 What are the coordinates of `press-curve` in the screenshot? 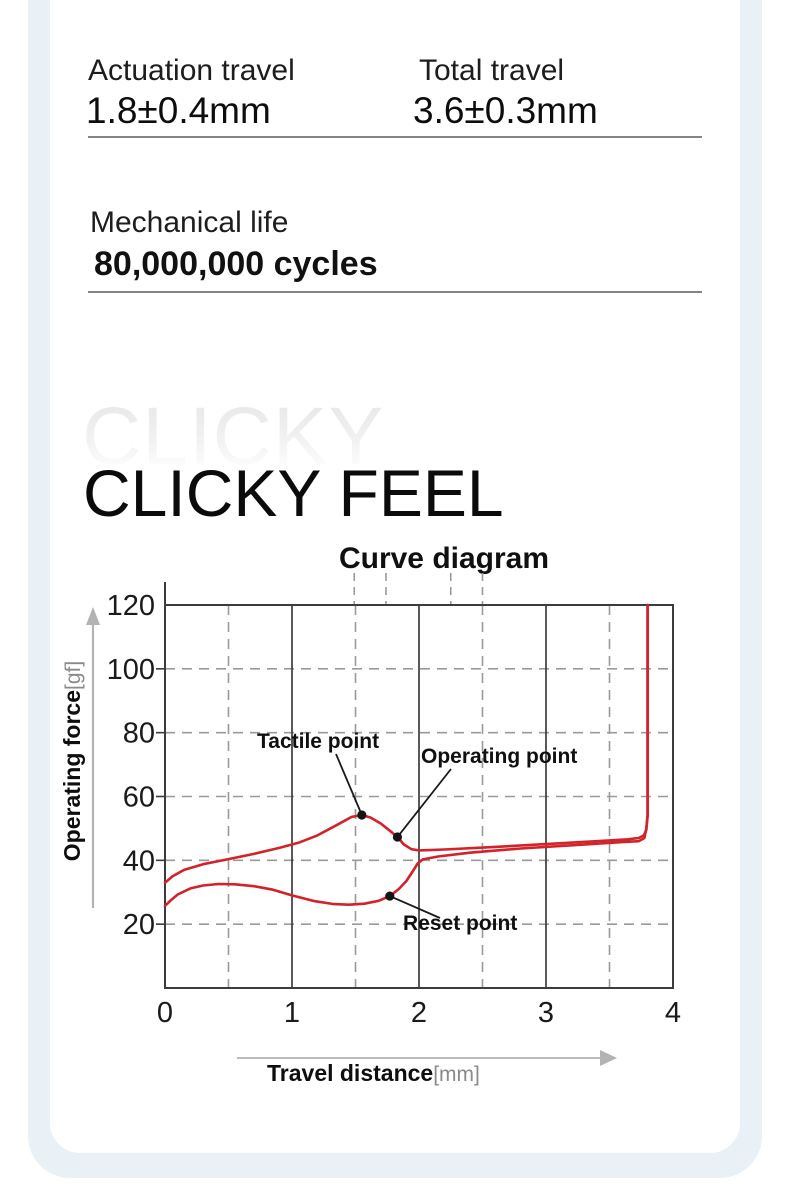 It's located at (406, 744).